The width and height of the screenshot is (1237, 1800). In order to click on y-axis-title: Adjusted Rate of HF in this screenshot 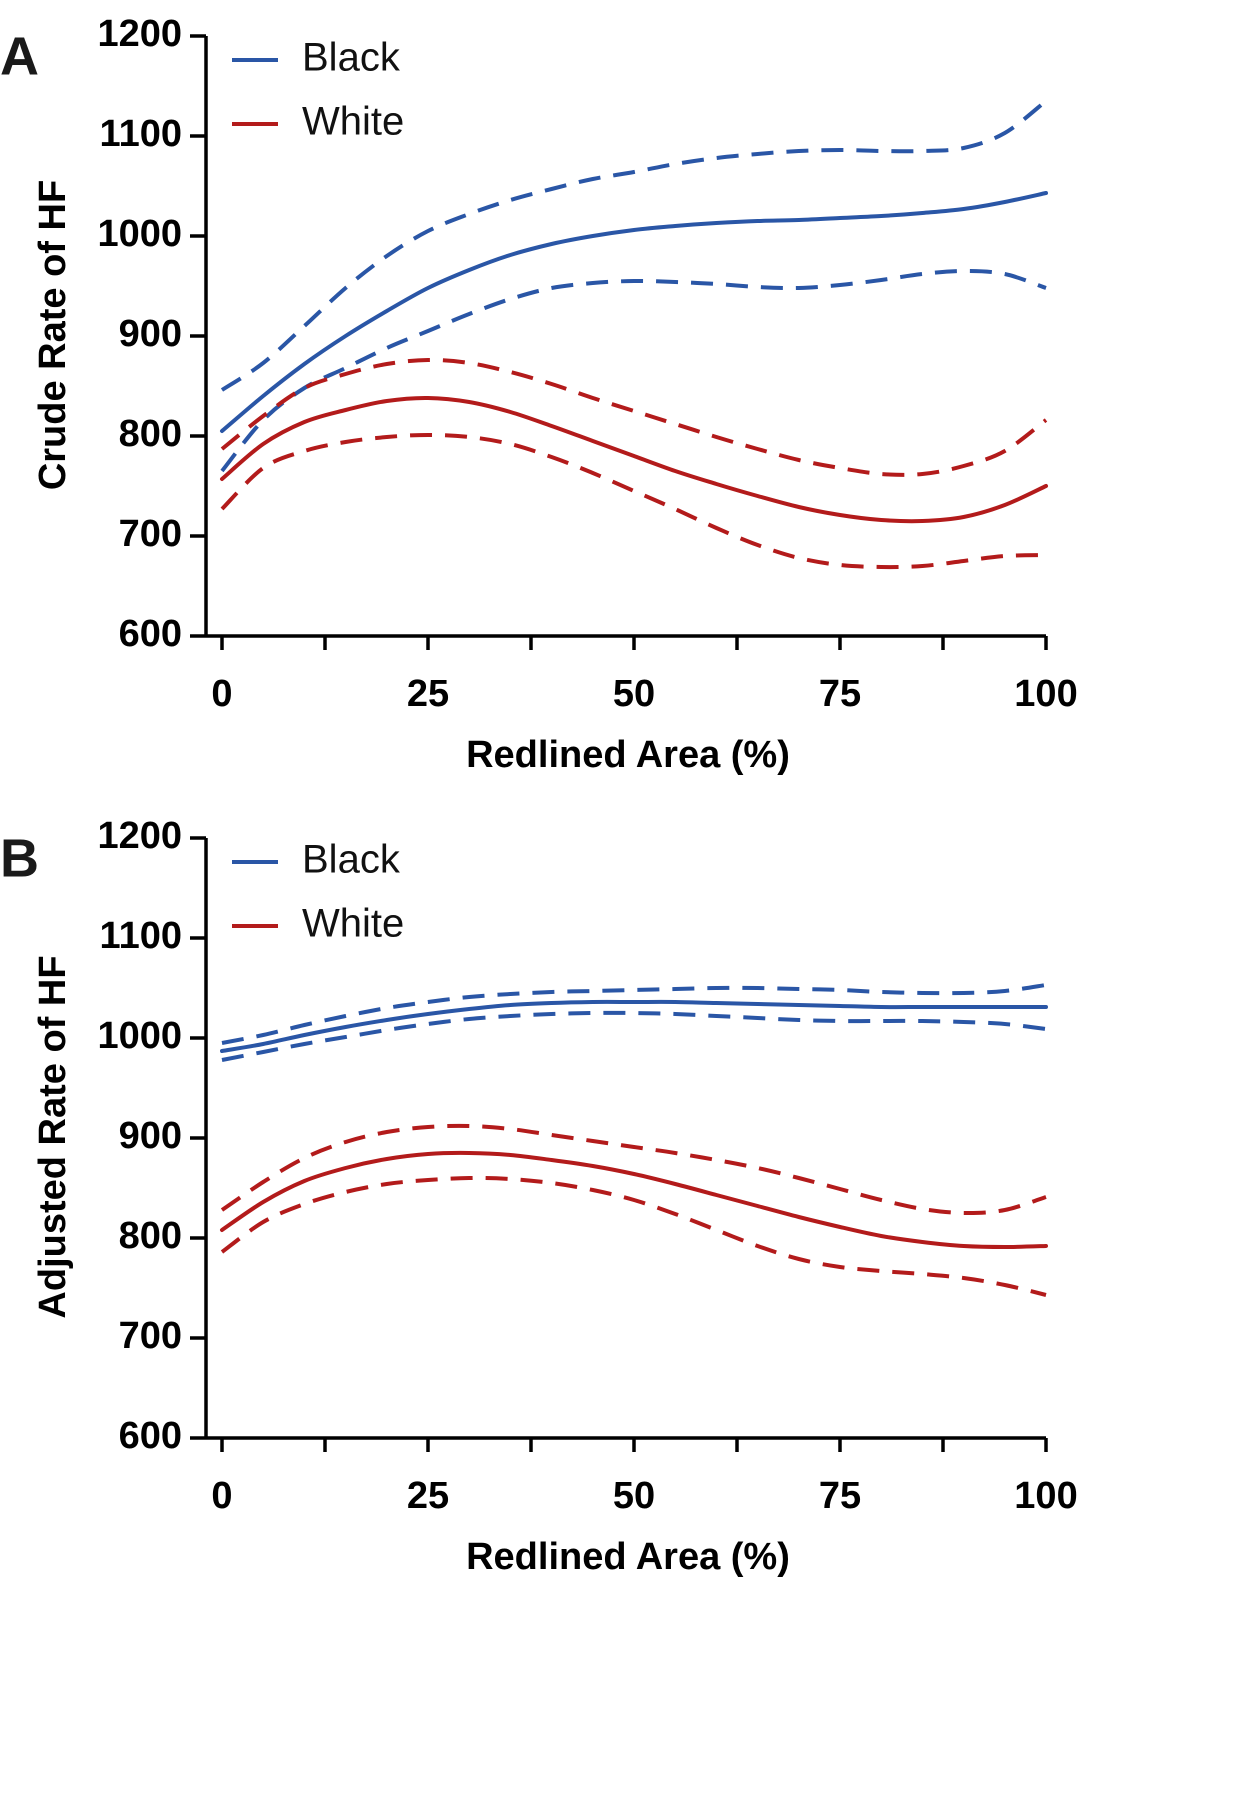, I will do `click(53, 1136)`.